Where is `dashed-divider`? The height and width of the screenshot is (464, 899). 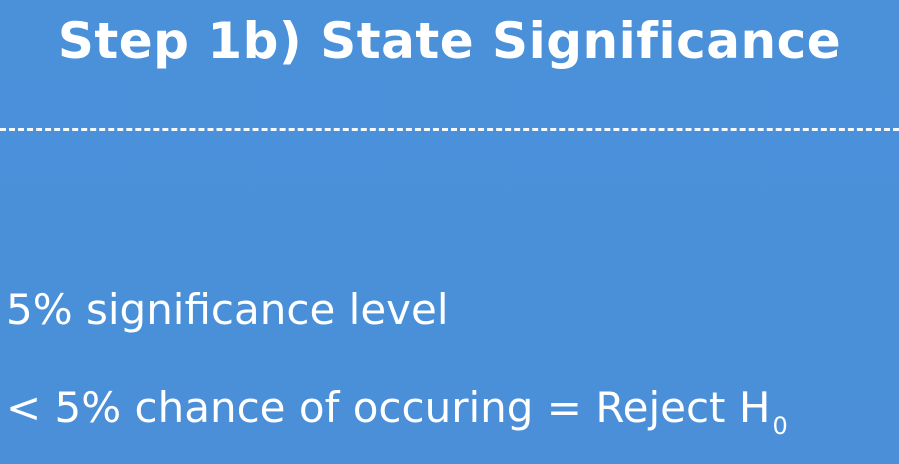
dashed-divider is located at coordinates (449, 129).